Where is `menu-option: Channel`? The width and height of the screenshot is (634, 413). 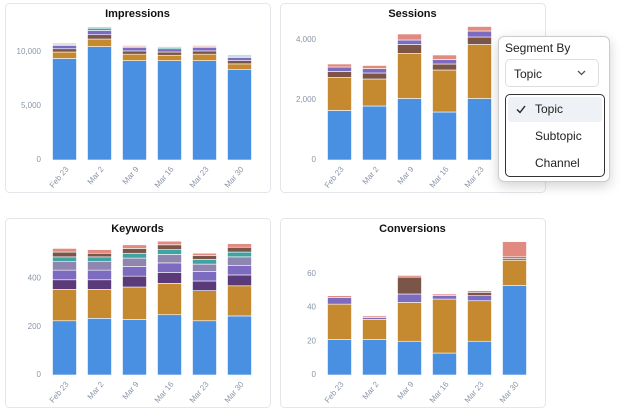
menu-option: Channel is located at coordinates (557, 163).